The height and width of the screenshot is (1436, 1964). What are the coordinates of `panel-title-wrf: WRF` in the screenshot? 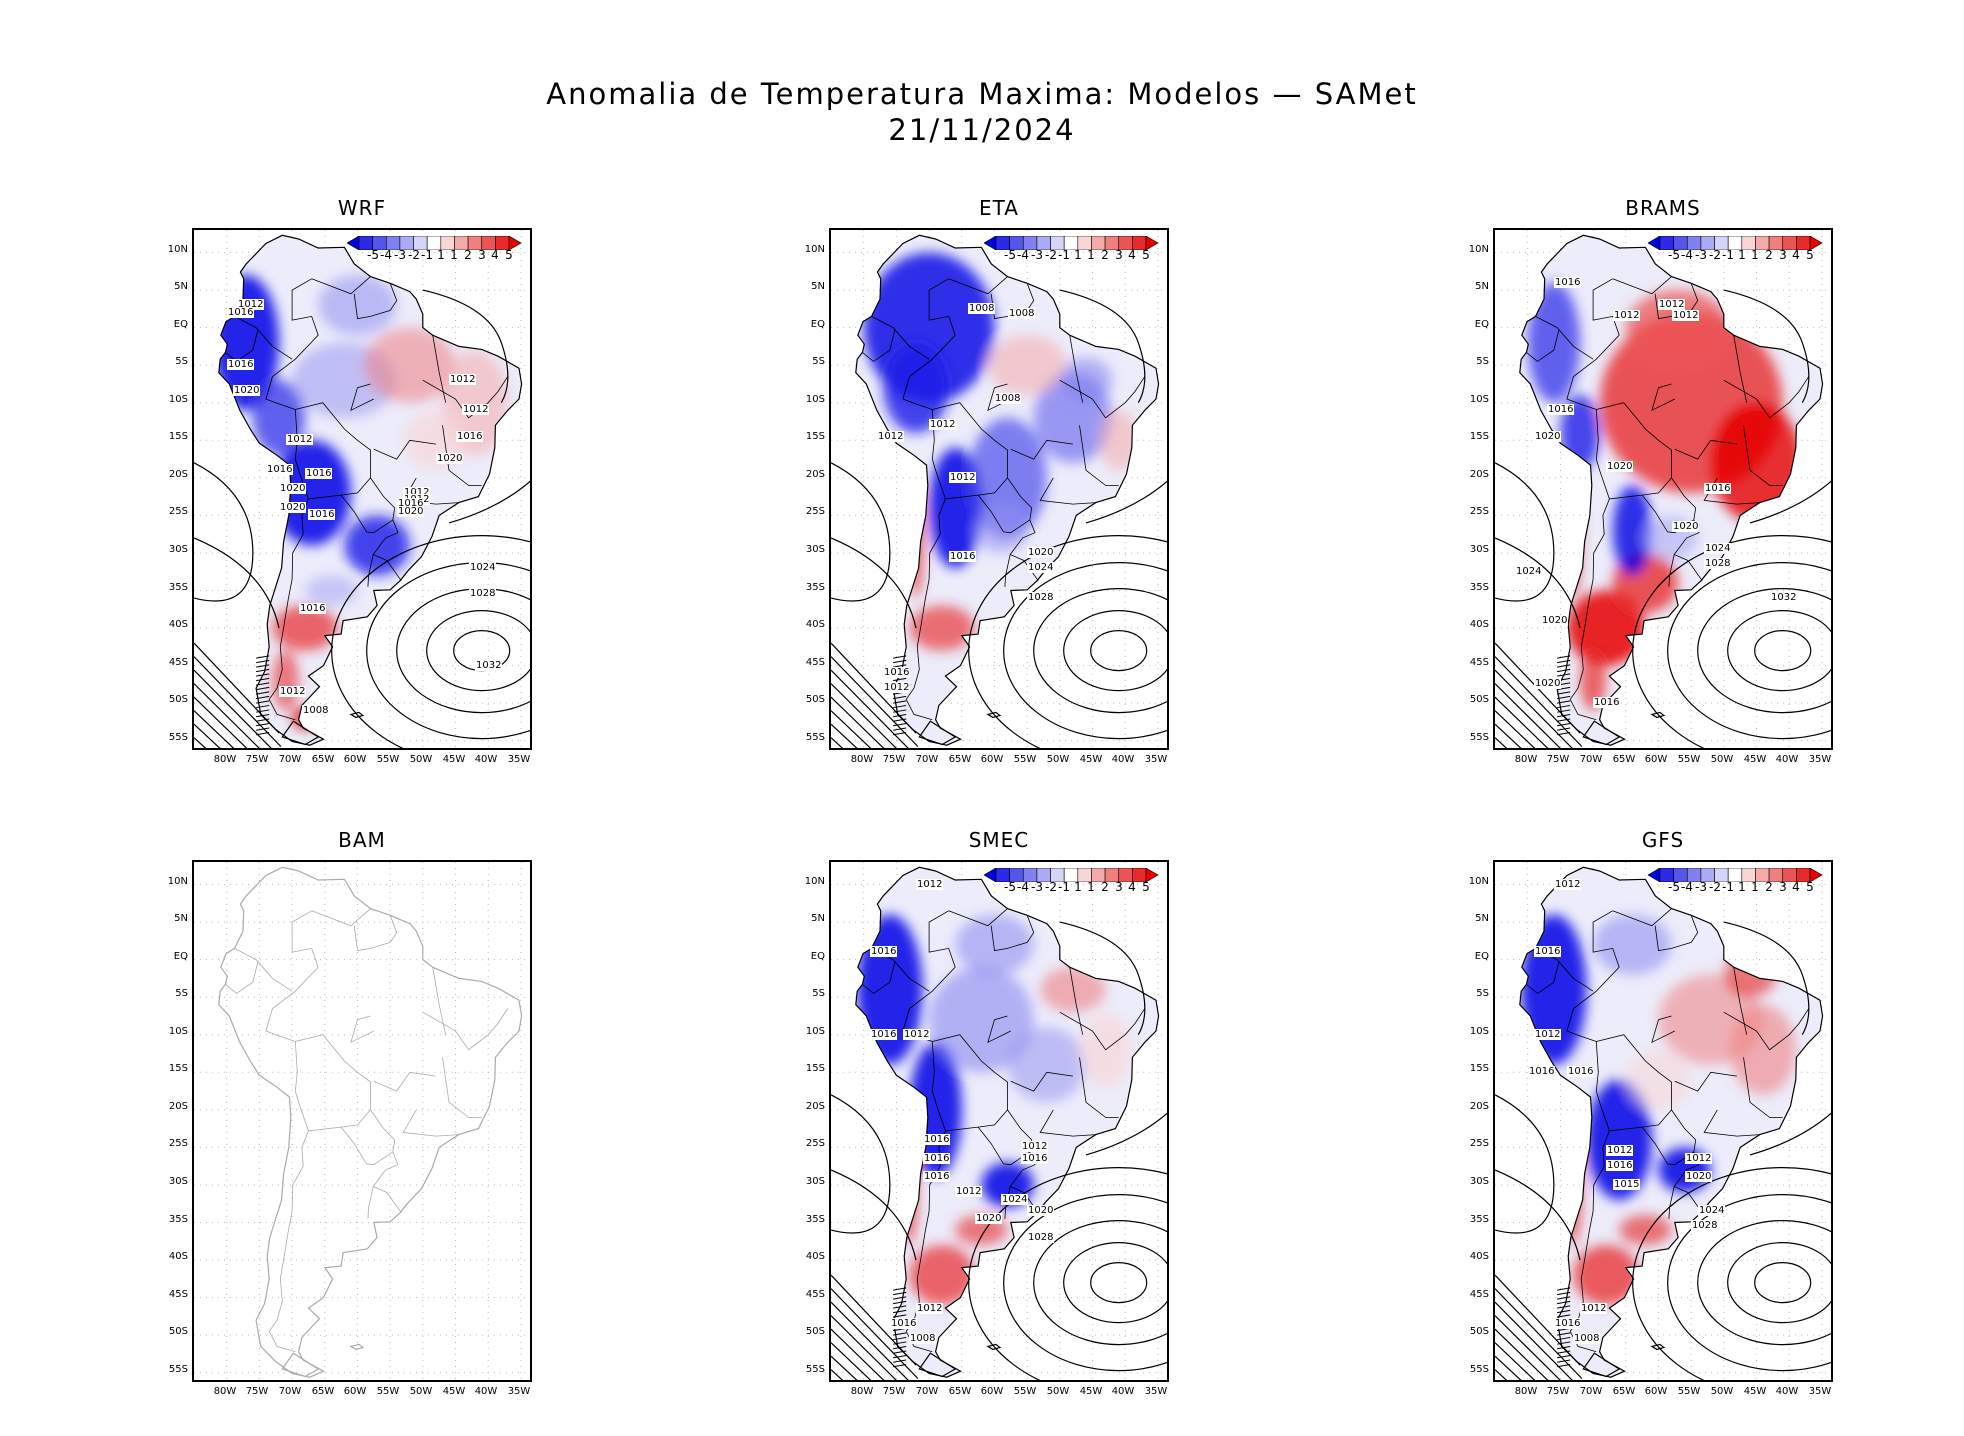 It's located at (362, 208).